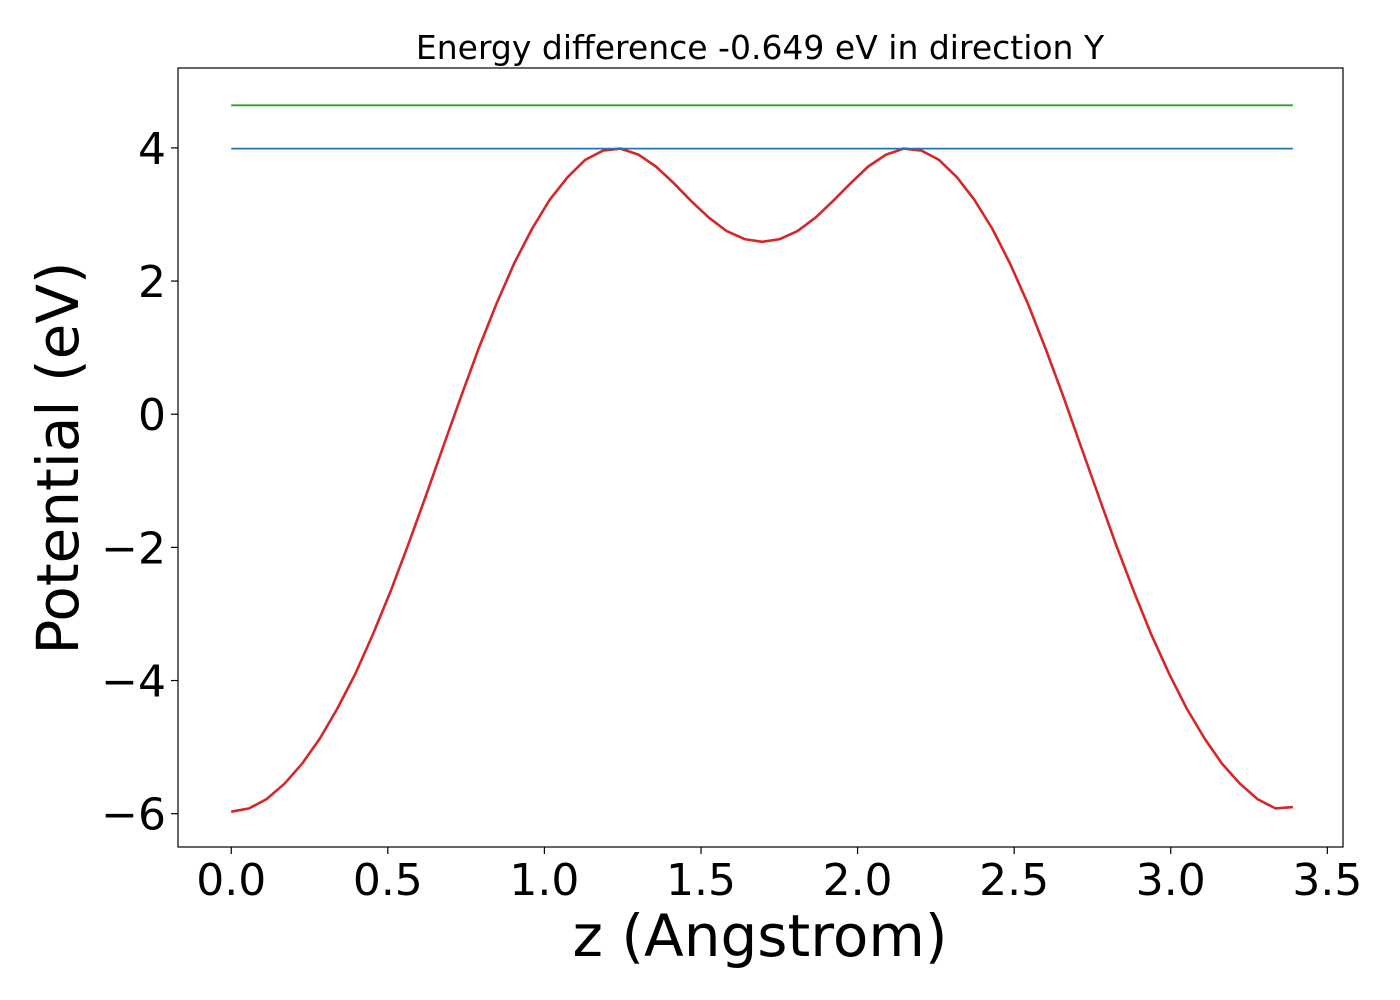 The height and width of the screenshot is (1000, 1400). Describe the element at coordinates (388, 880) in the screenshot. I see `x-tick-label: 0.5` at that location.